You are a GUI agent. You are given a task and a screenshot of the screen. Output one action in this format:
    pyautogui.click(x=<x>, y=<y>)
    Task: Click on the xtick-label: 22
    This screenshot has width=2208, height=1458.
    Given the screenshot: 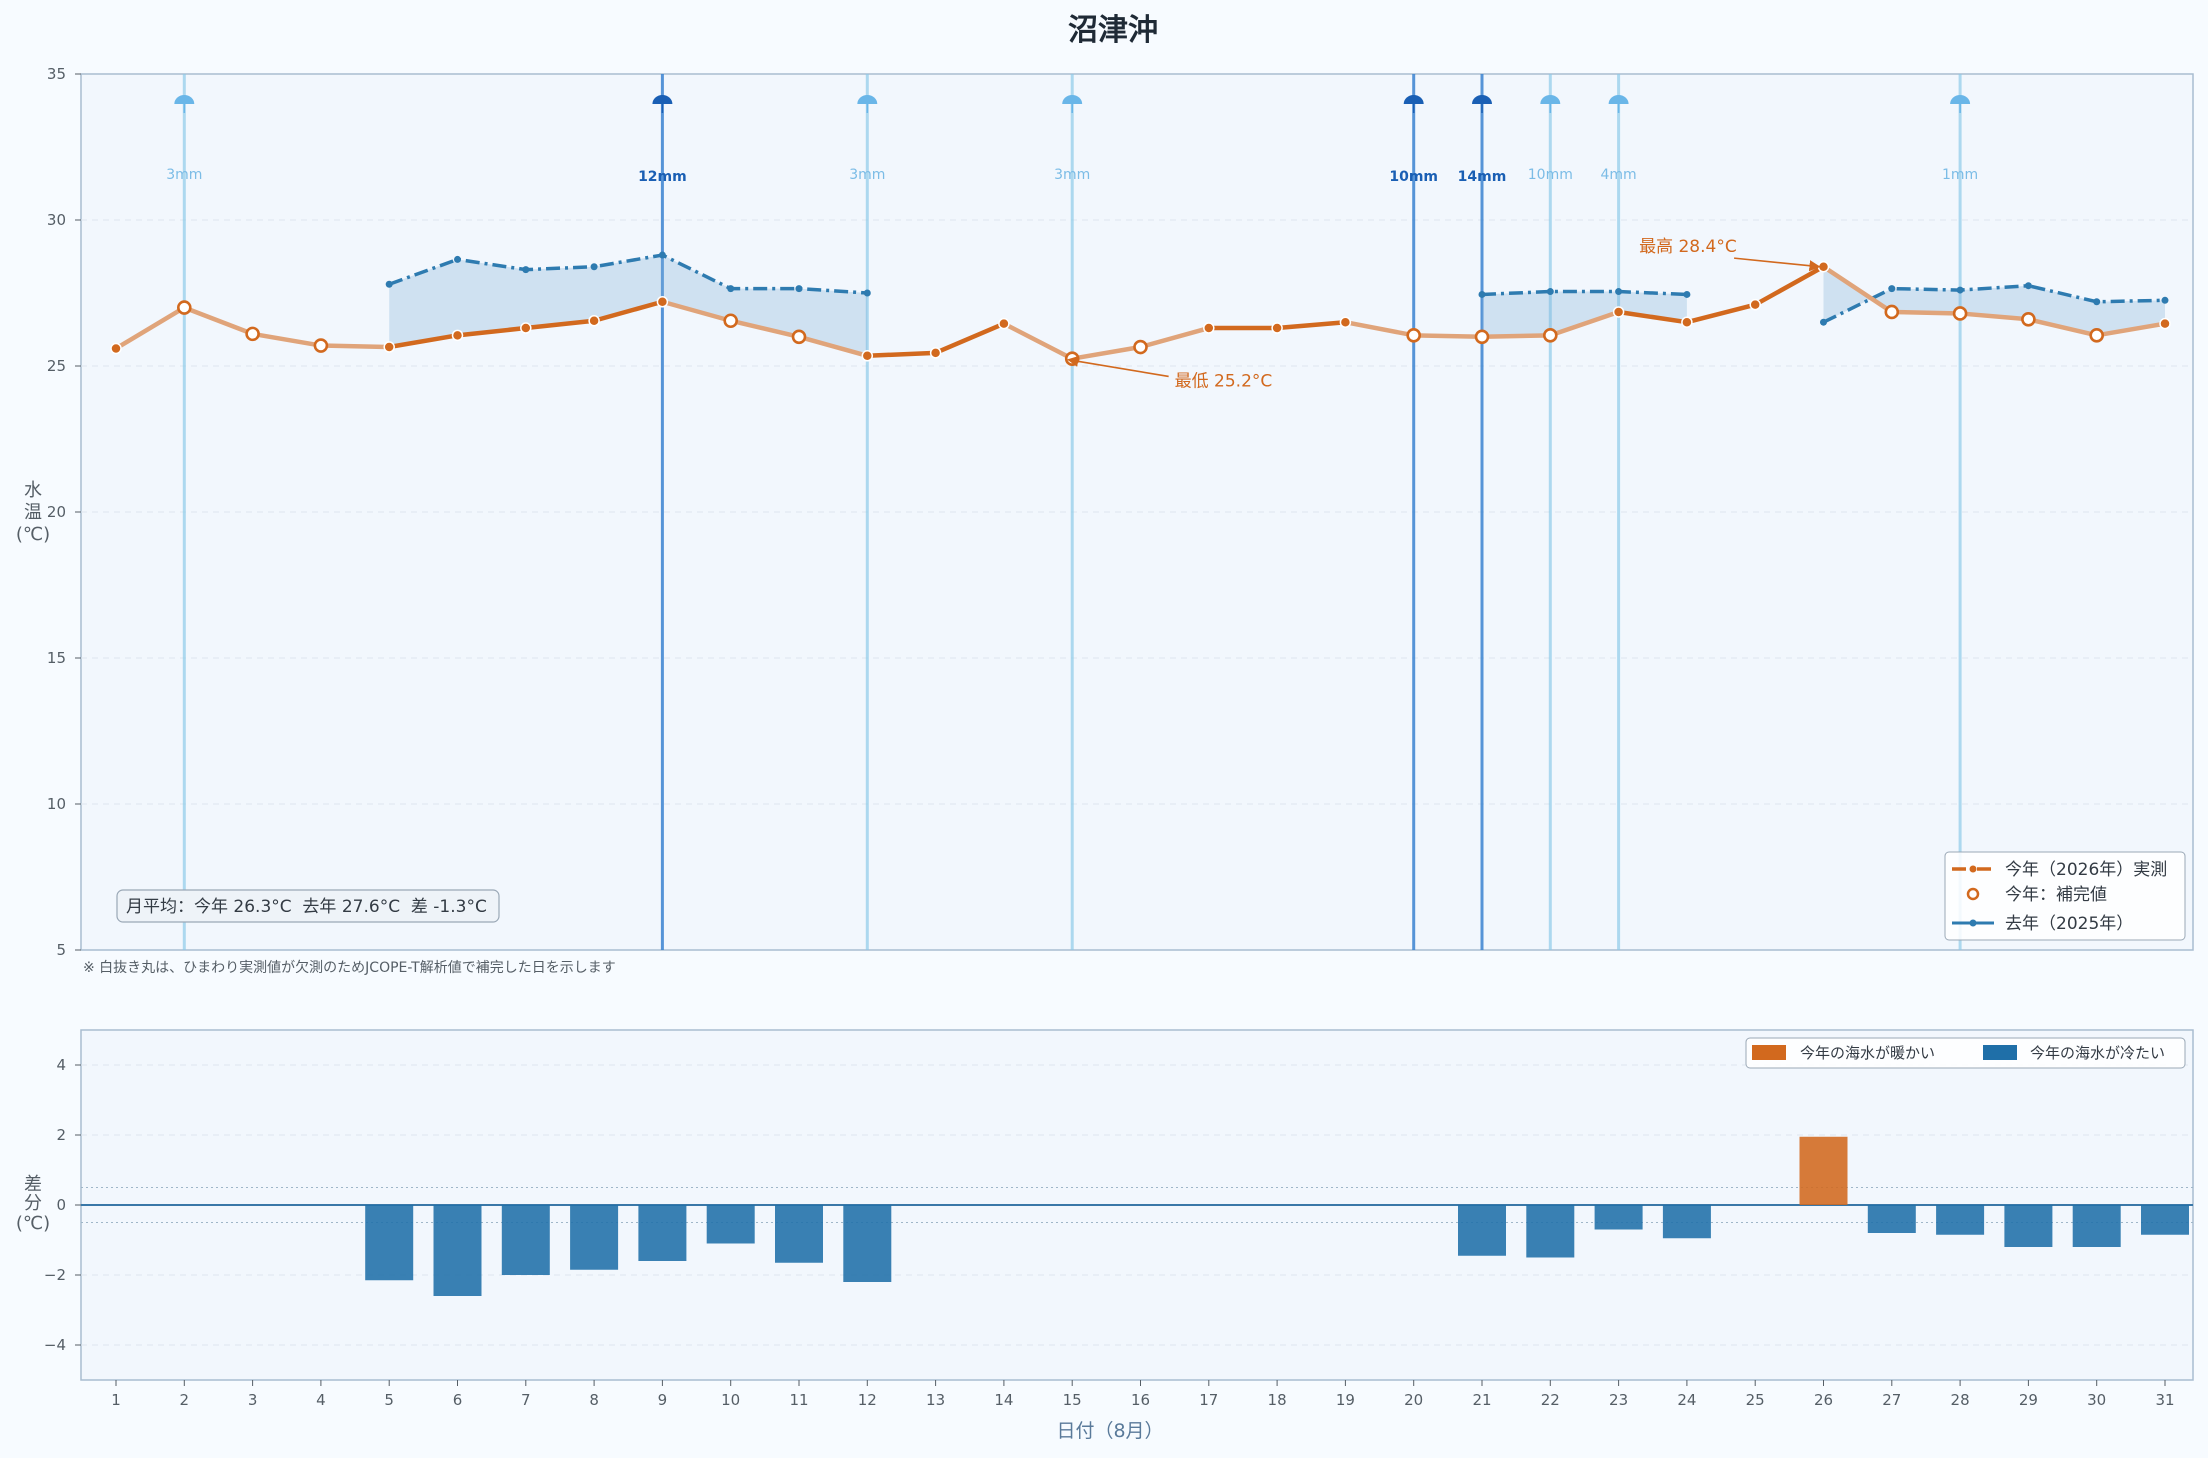 What is the action you would take?
    pyautogui.click(x=1550, y=1400)
    